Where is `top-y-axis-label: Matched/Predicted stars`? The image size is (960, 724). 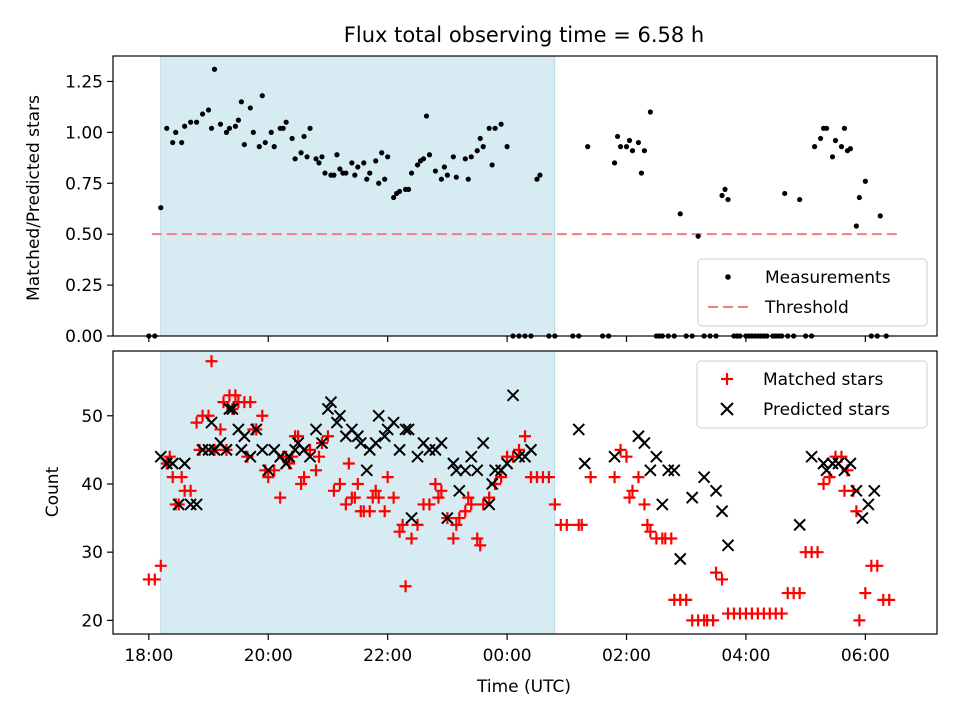 top-y-axis-label: Matched/Predicted stars is located at coordinates (34, 198).